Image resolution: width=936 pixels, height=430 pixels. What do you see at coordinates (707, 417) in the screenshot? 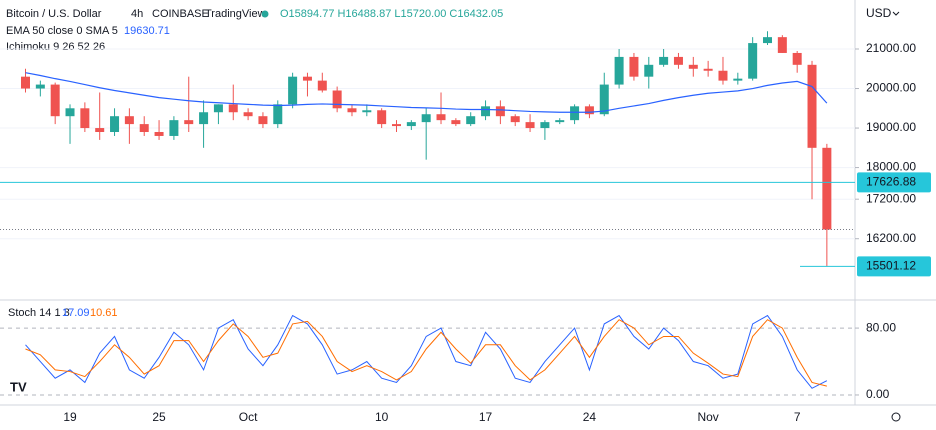
I see `x-tick-label: Nov` at bounding box center [707, 417].